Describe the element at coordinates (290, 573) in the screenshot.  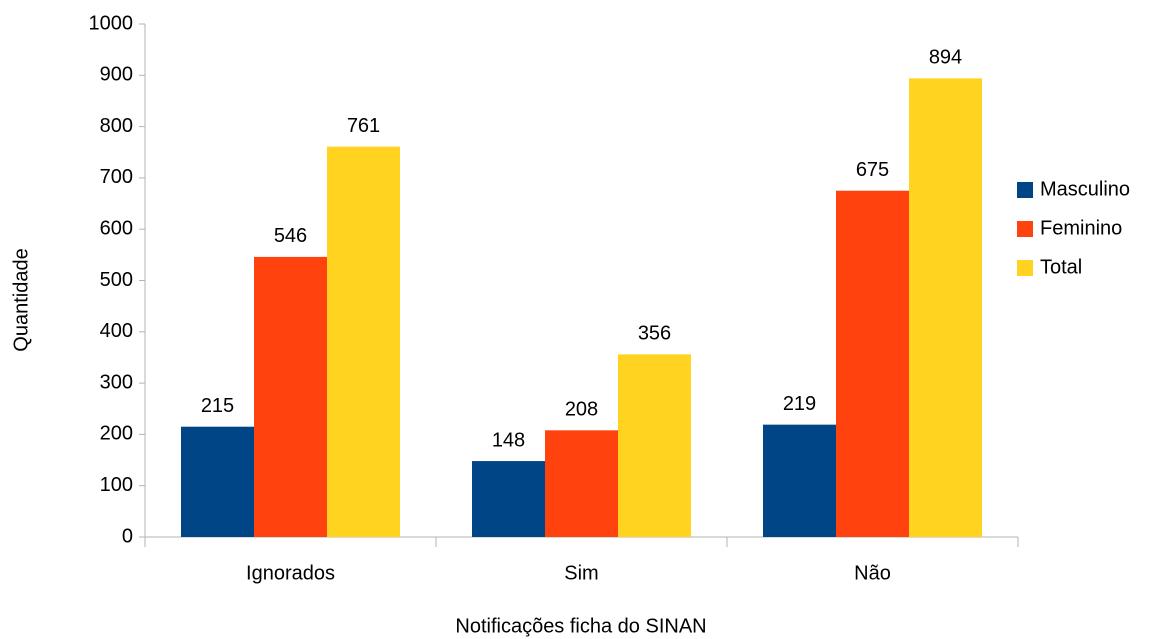
I see `x-tick-label: Ignorados` at that location.